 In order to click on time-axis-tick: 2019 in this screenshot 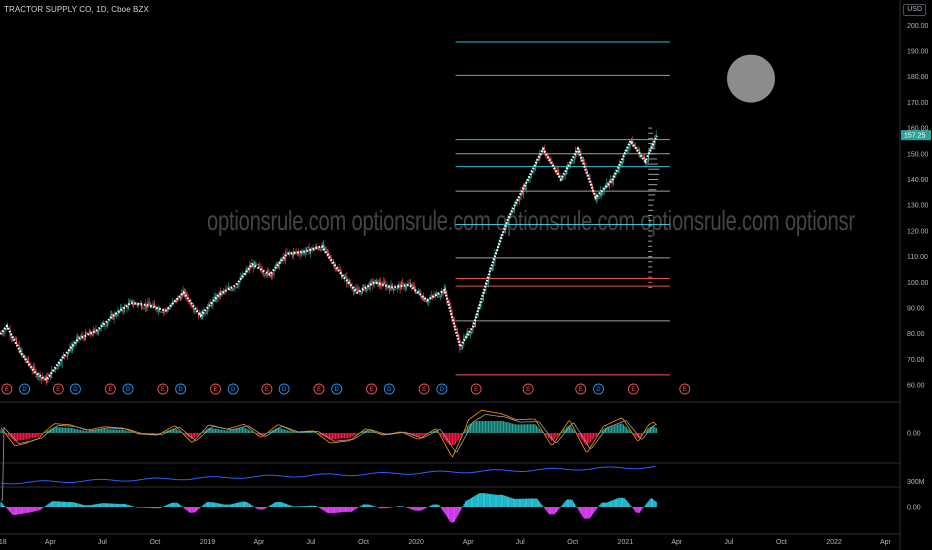, I will do `click(208, 542)`.